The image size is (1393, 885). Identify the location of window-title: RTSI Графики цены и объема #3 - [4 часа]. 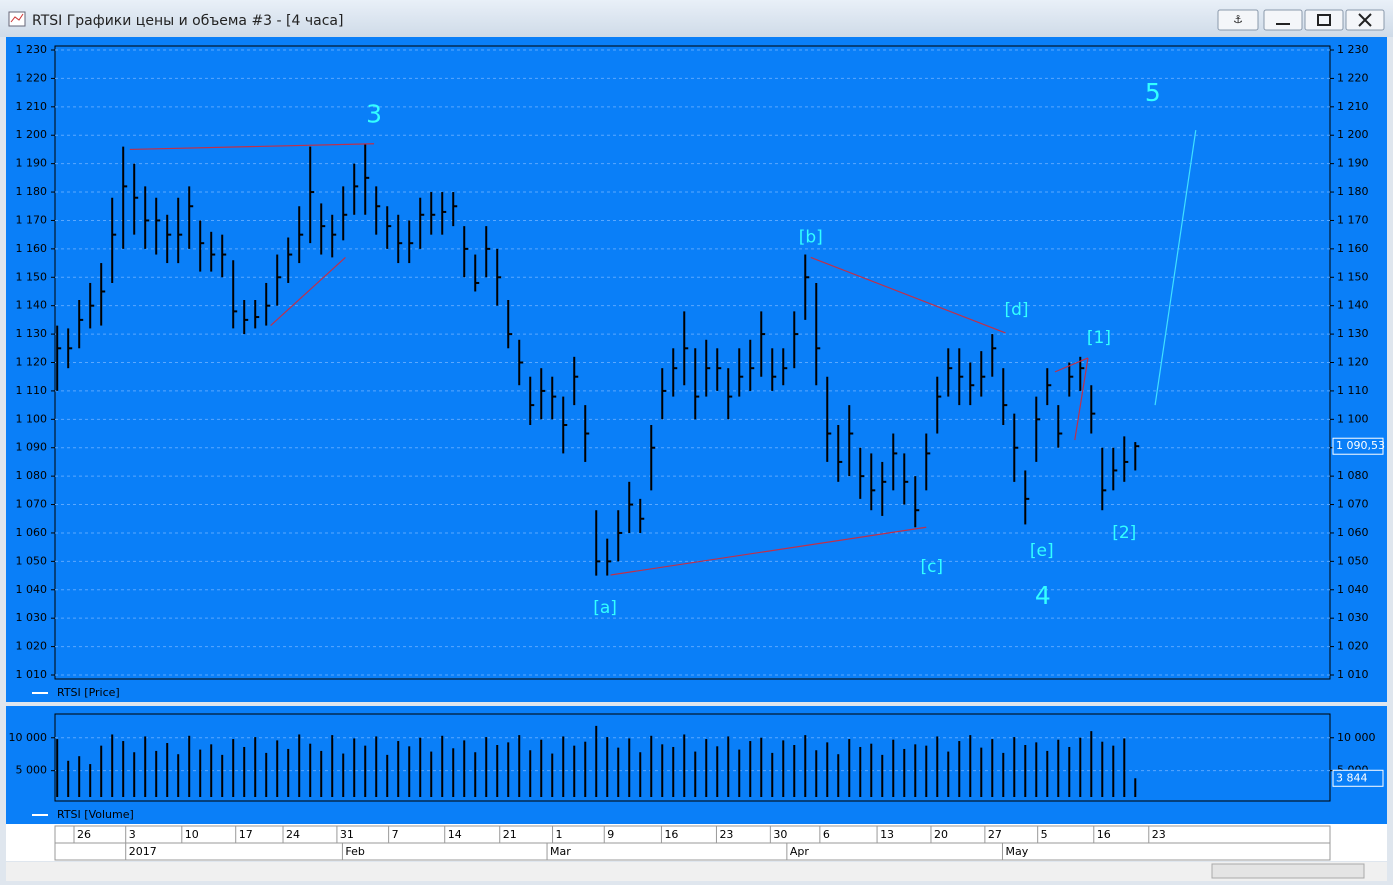
(187, 21).